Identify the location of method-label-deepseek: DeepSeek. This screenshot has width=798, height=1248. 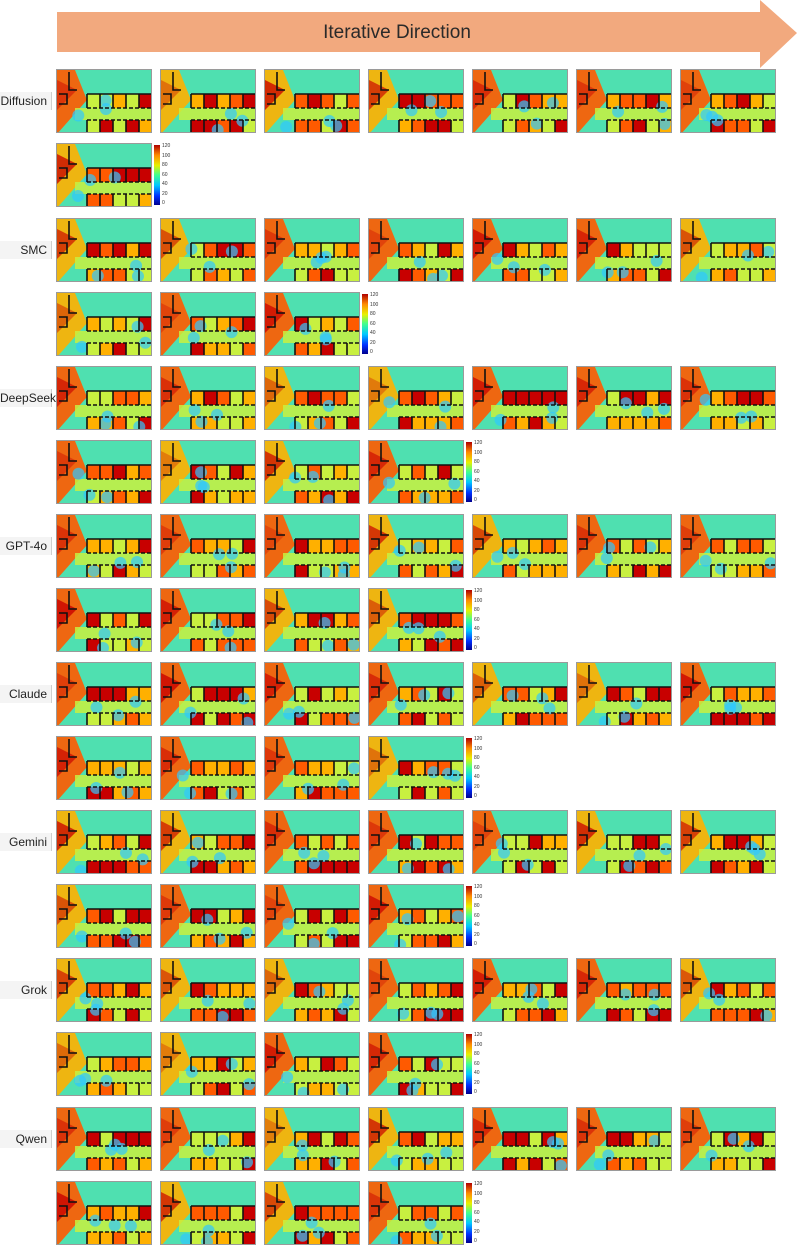
(28, 398).